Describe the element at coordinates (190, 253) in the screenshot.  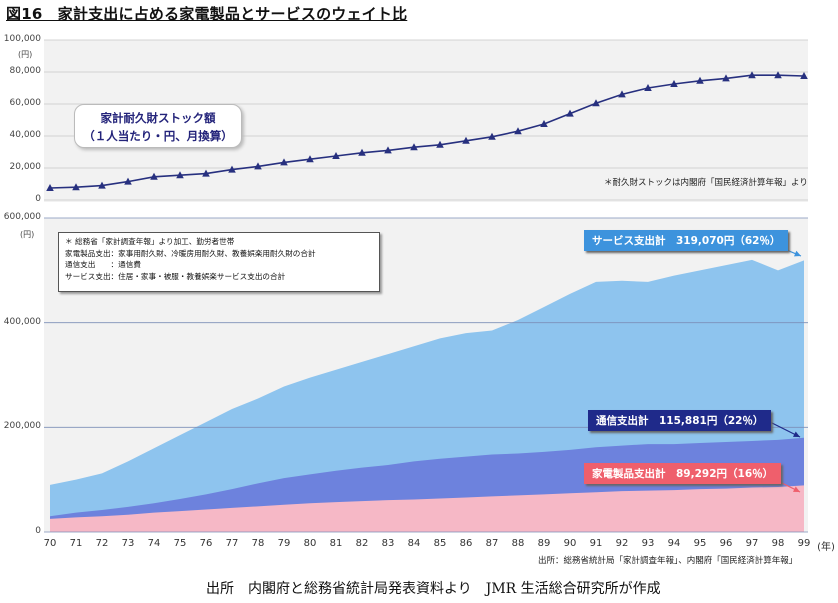
I see `note-line-2: 家電製品支出：家事用耐久財、冷暖房用耐久財、教養娯楽用耐久財の合計` at that location.